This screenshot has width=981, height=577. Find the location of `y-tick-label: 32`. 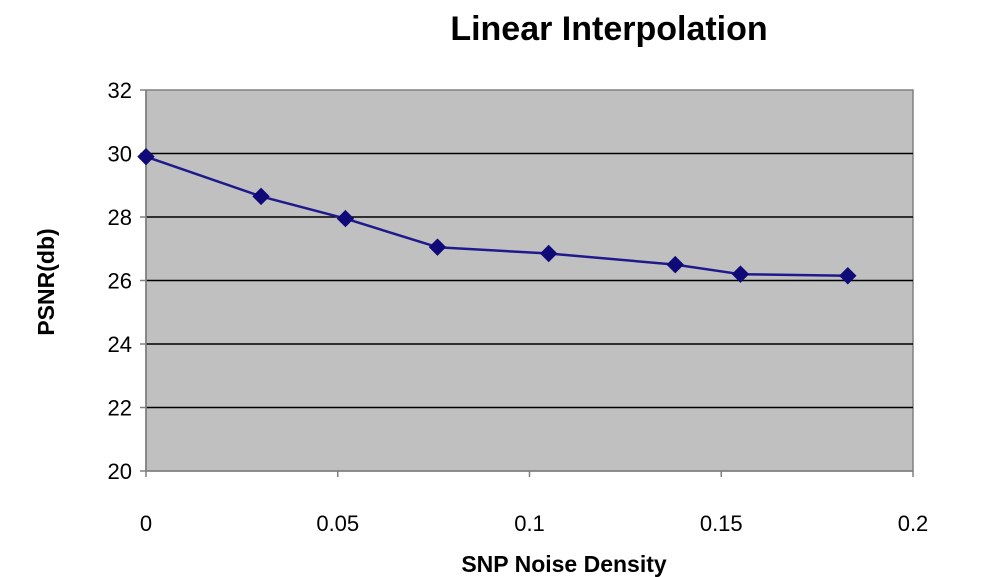

y-tick-label: 32 is located at coordinates (120, 90).